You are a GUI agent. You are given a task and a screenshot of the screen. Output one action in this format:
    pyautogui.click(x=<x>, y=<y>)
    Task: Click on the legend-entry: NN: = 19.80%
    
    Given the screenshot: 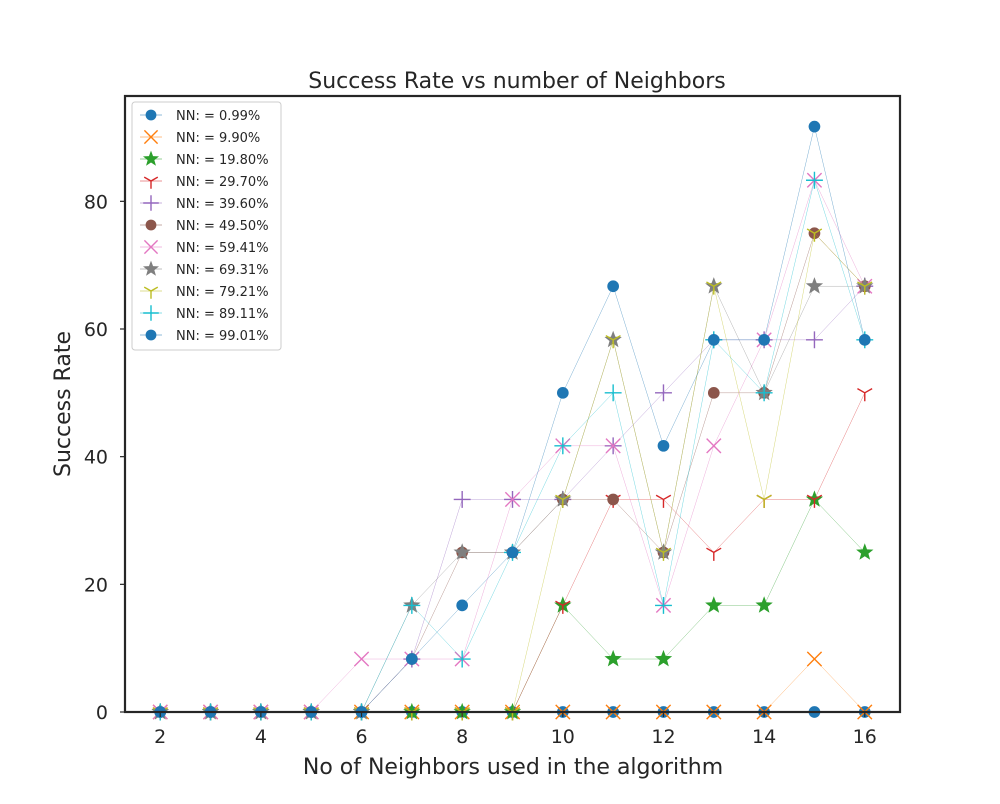 What is the action you would take?
    pyautogui.click(x=204, y=159)
    